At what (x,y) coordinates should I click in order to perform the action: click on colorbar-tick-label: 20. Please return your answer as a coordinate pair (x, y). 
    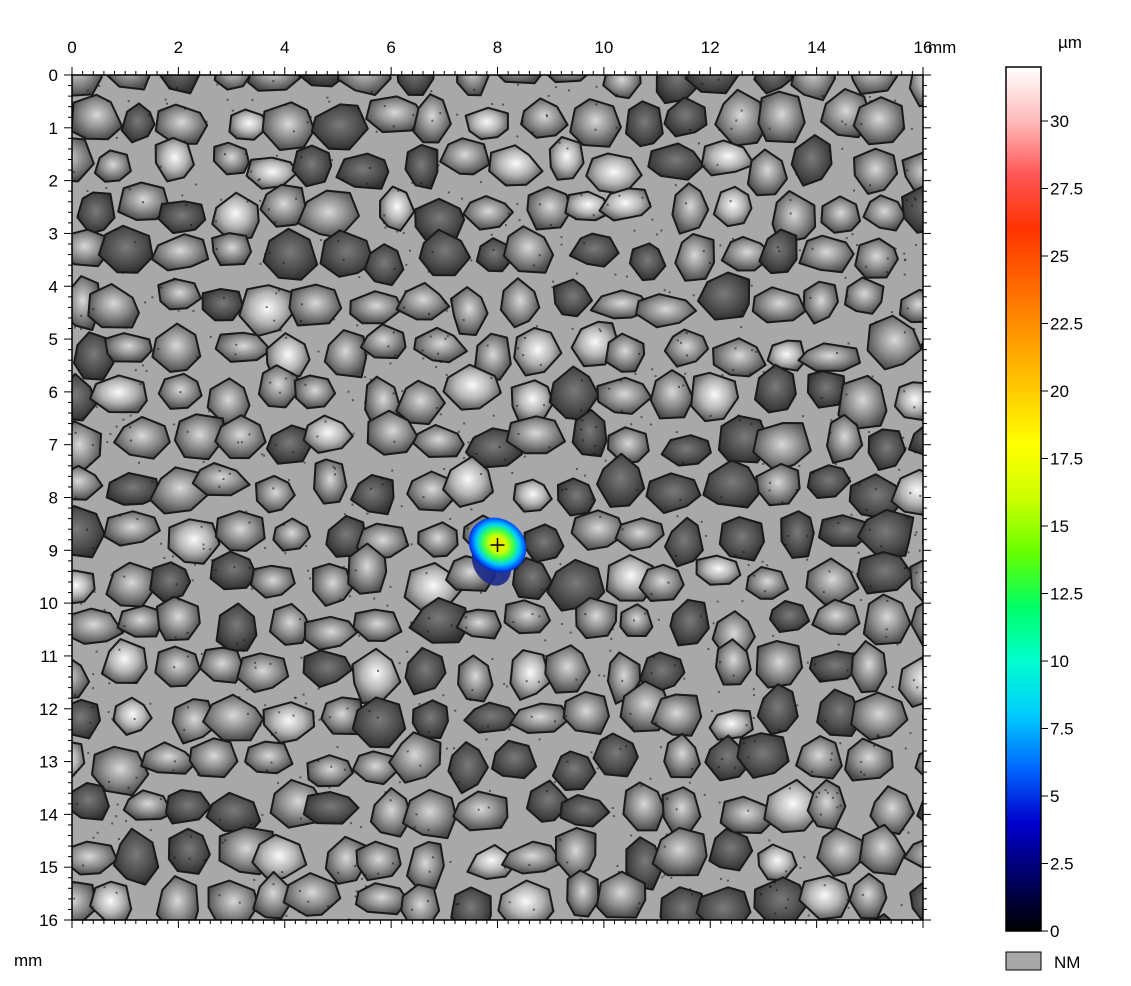
    Looking at the image, I should click on (1059, 391).